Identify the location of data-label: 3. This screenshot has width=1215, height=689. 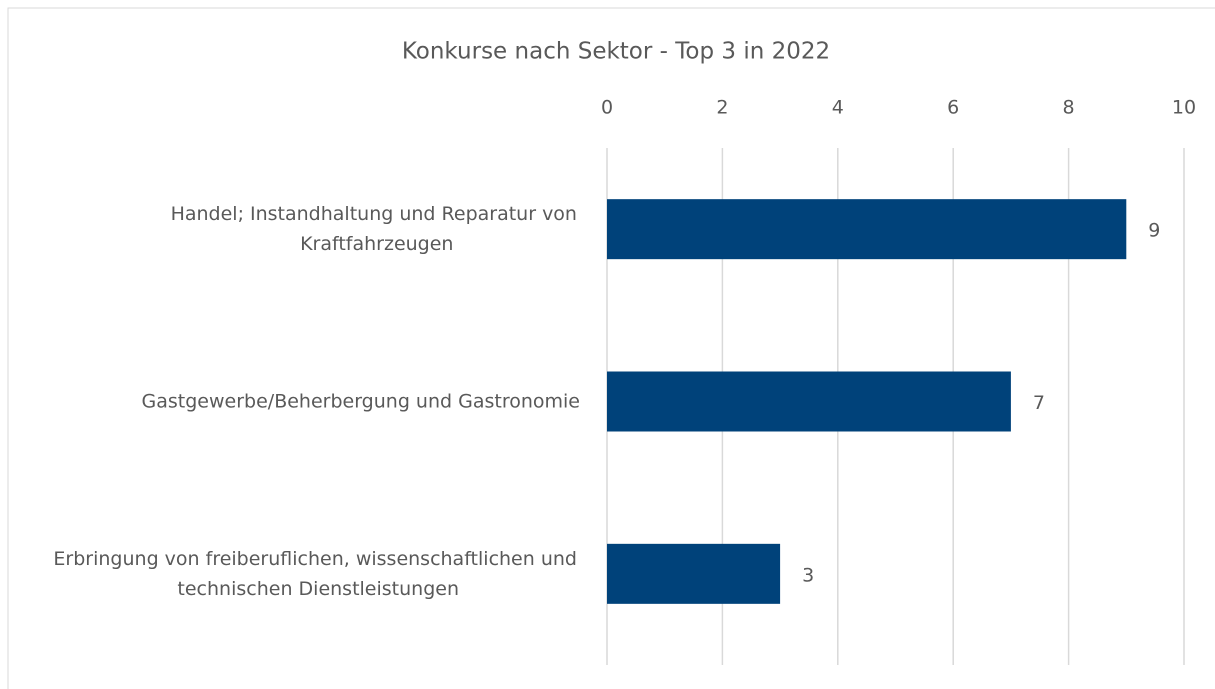
(808, 575).